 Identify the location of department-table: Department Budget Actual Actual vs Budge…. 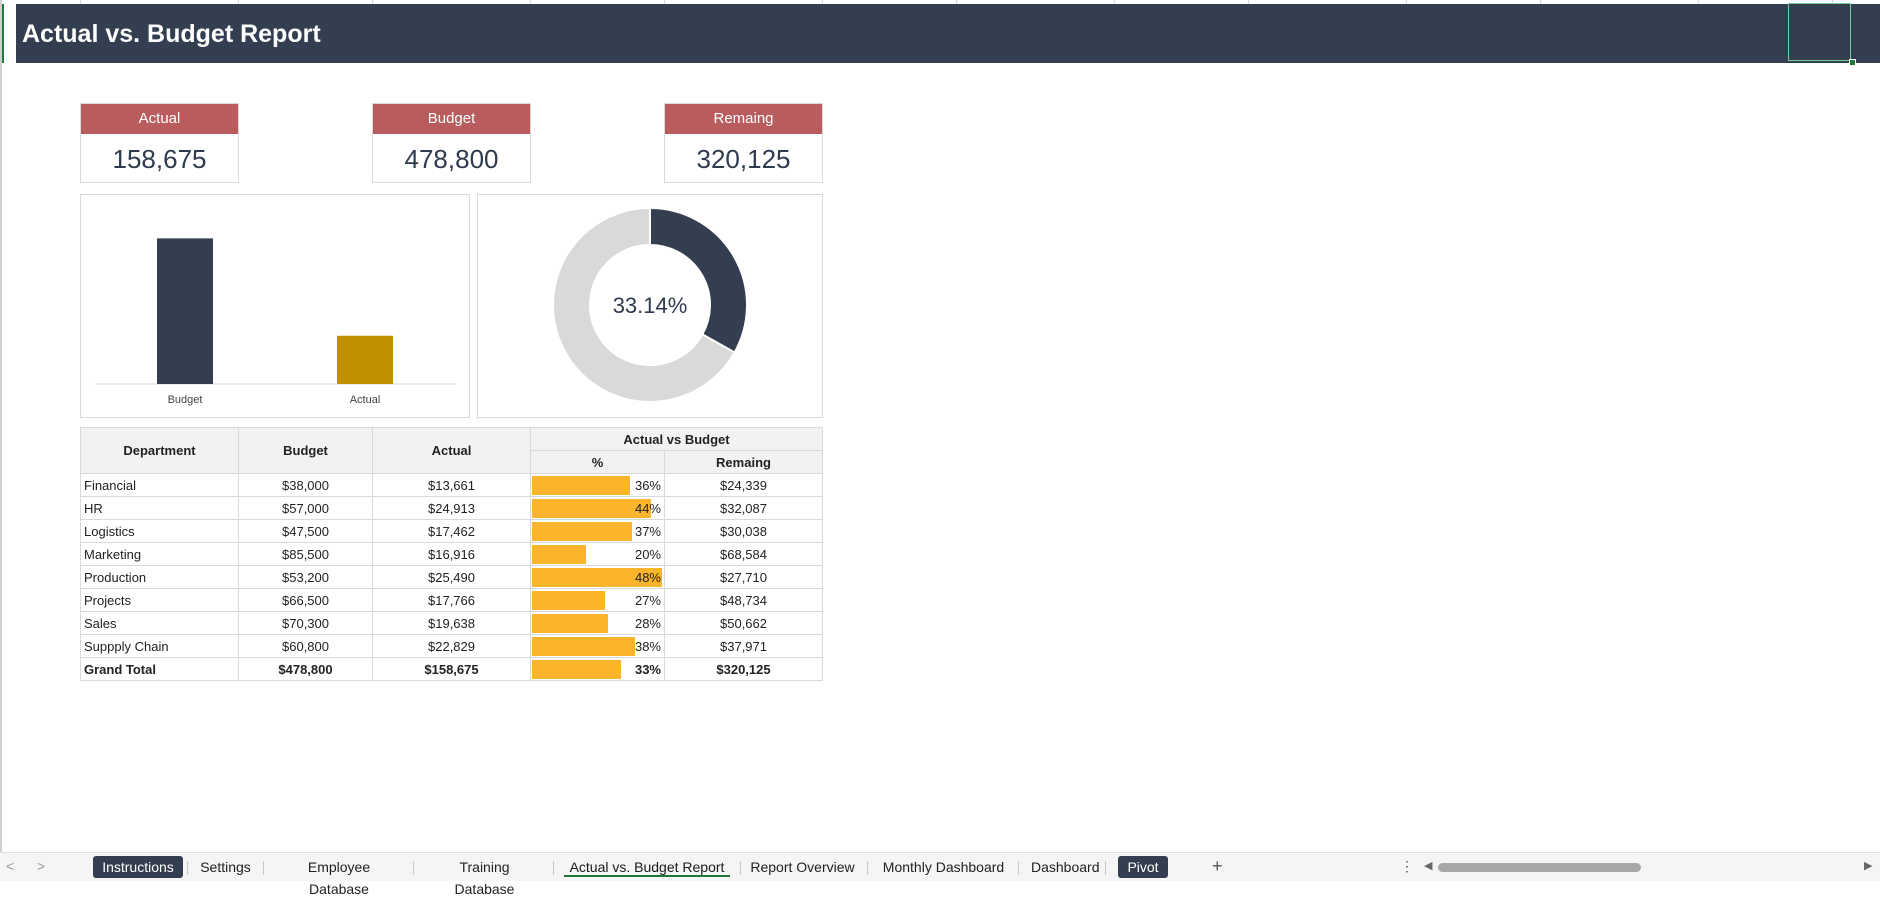
(451, 554).